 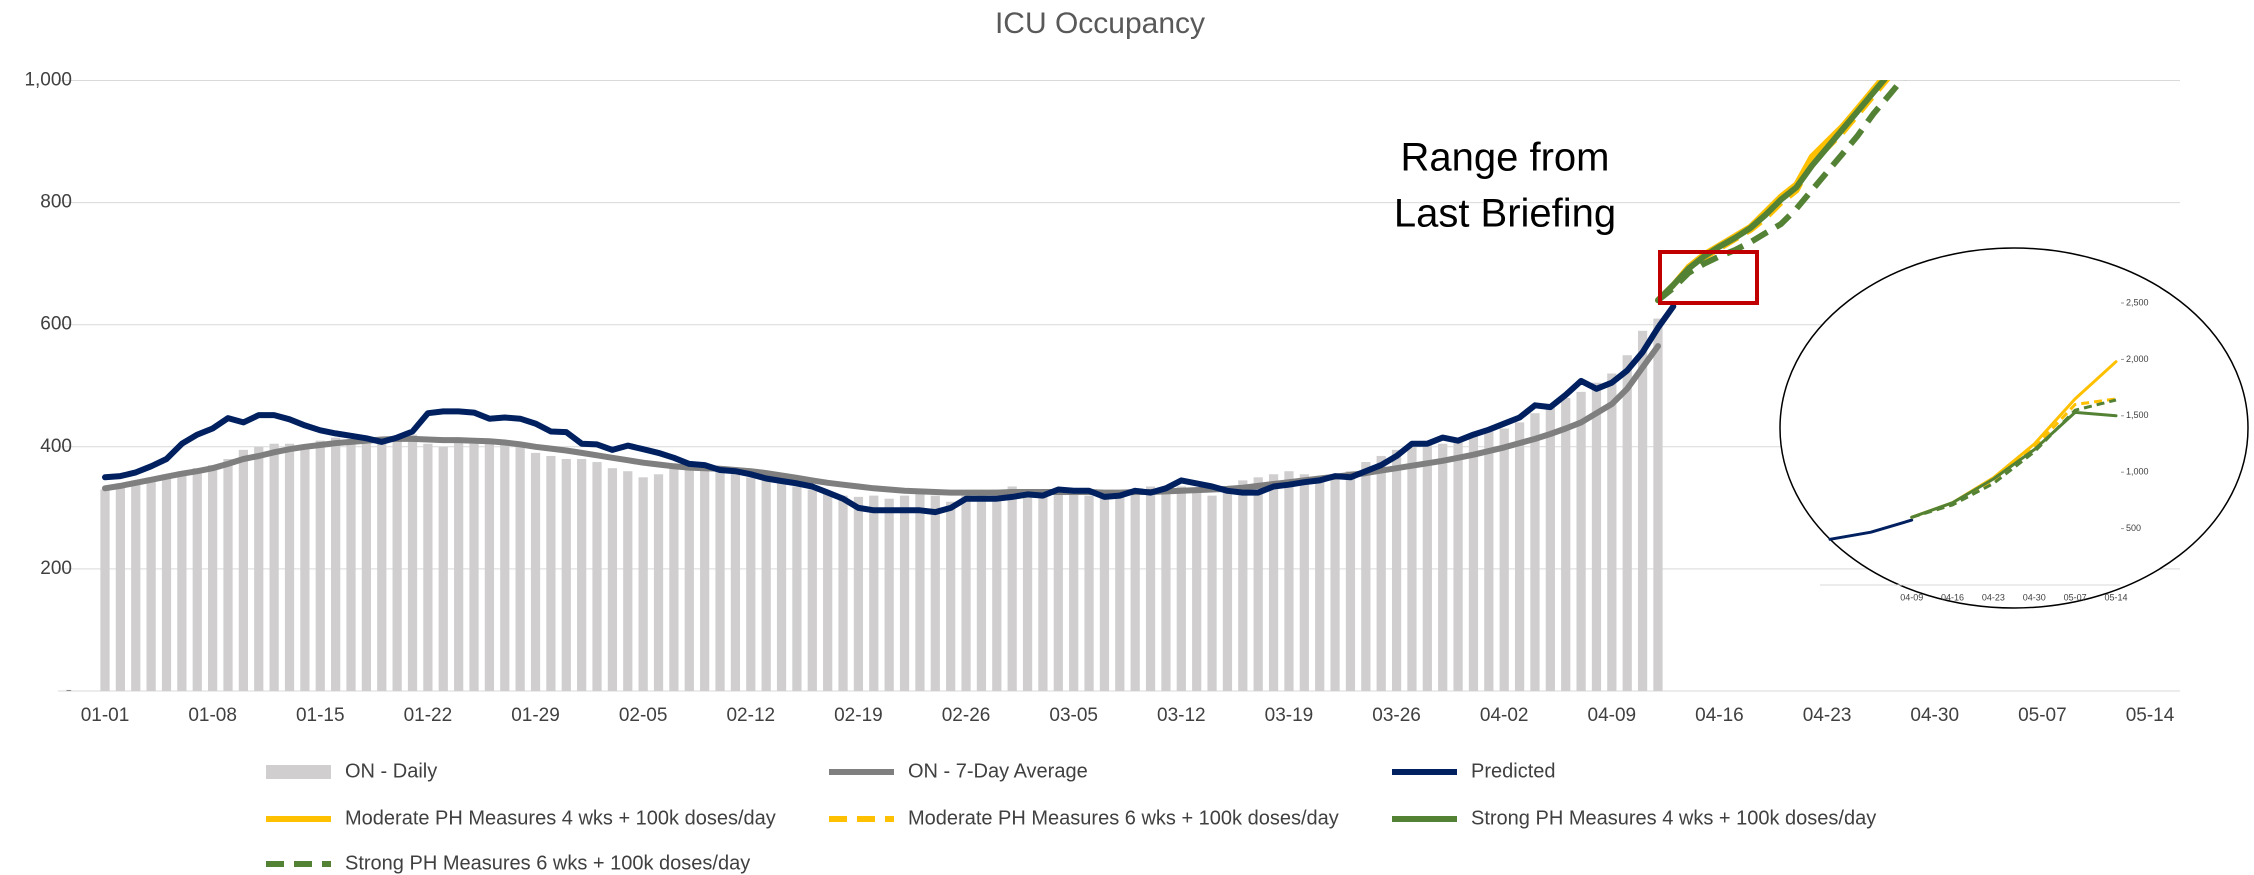 I want to click on x-tick-label: 03-12, so click(x=1181, y=715).